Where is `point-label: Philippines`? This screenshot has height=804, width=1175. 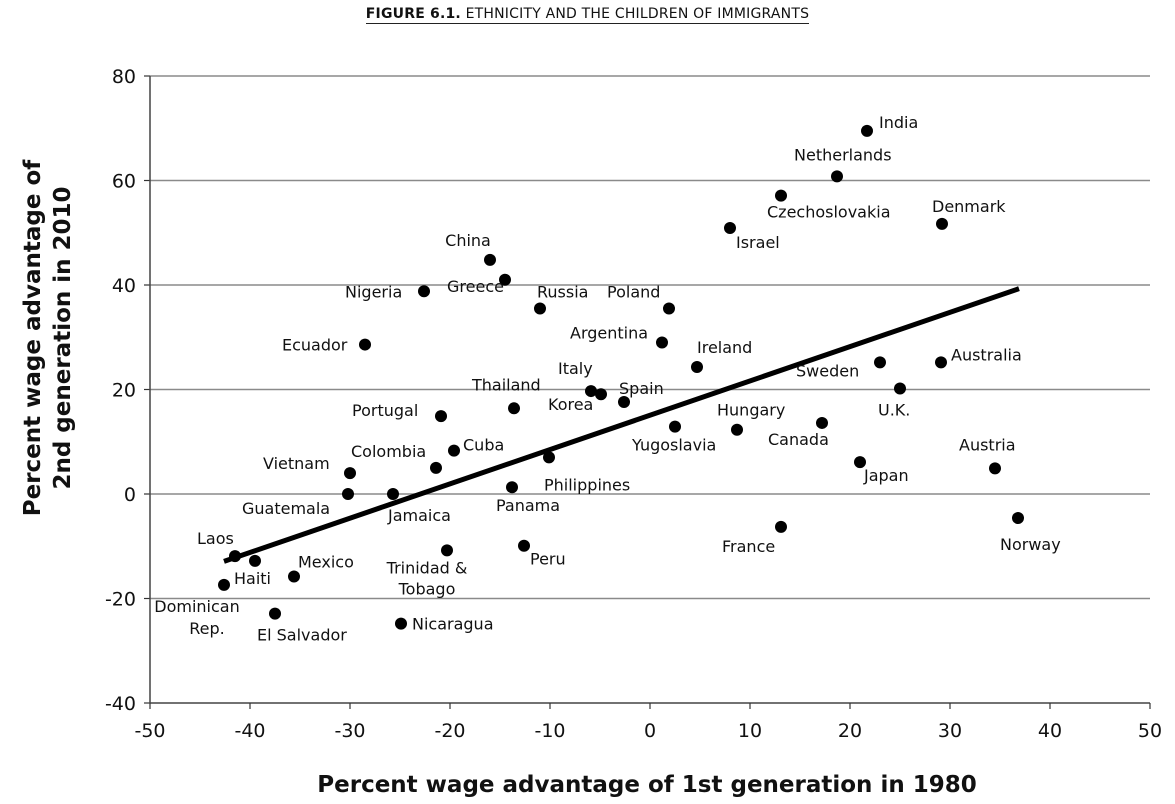 point-label: Philippines is located at coordinates (587, 484).